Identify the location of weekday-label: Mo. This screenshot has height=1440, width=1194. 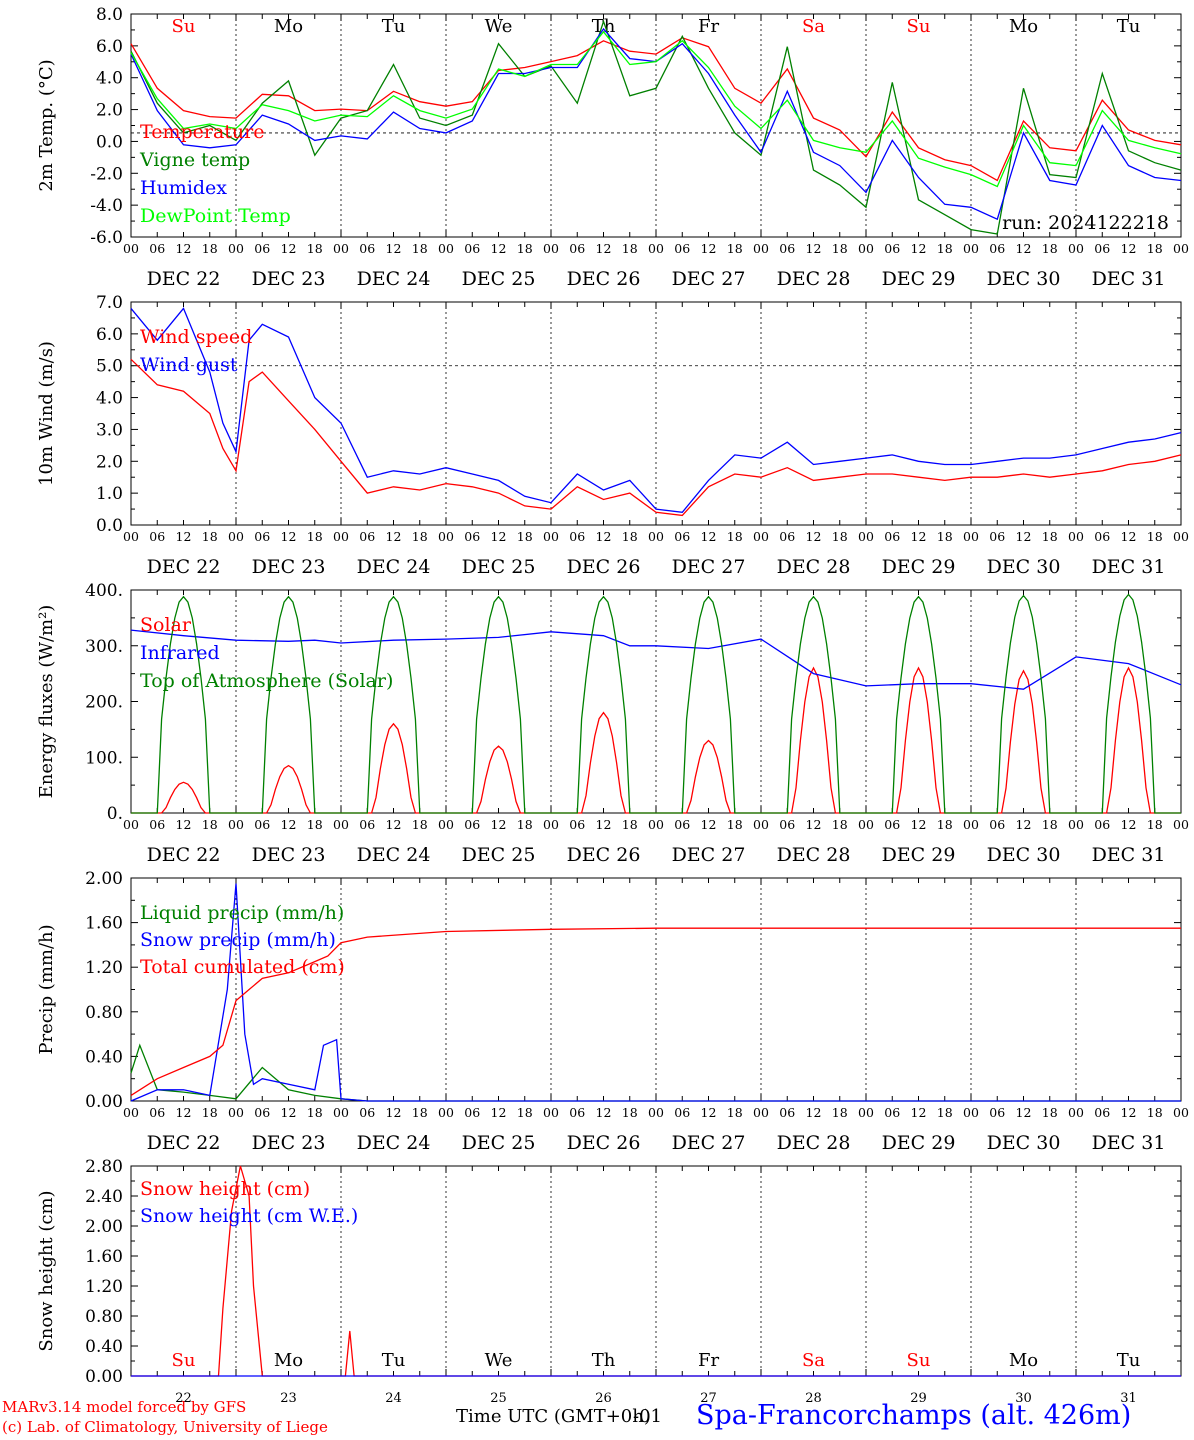
(1023, 26).